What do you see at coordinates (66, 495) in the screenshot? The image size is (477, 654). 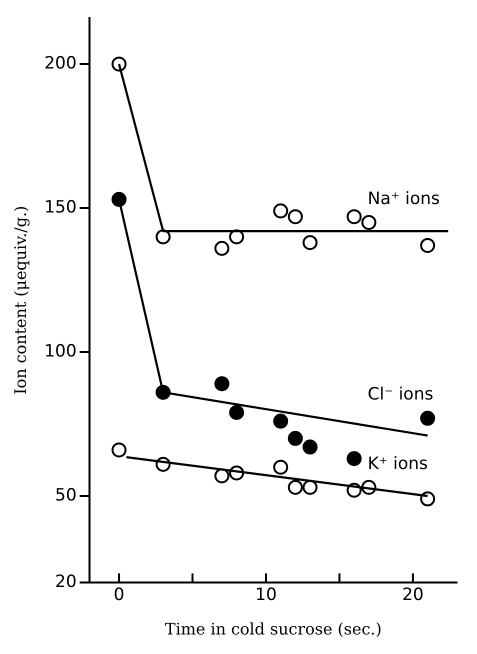 I see `y-tick-label: 50` at bounding box center [66, 495].